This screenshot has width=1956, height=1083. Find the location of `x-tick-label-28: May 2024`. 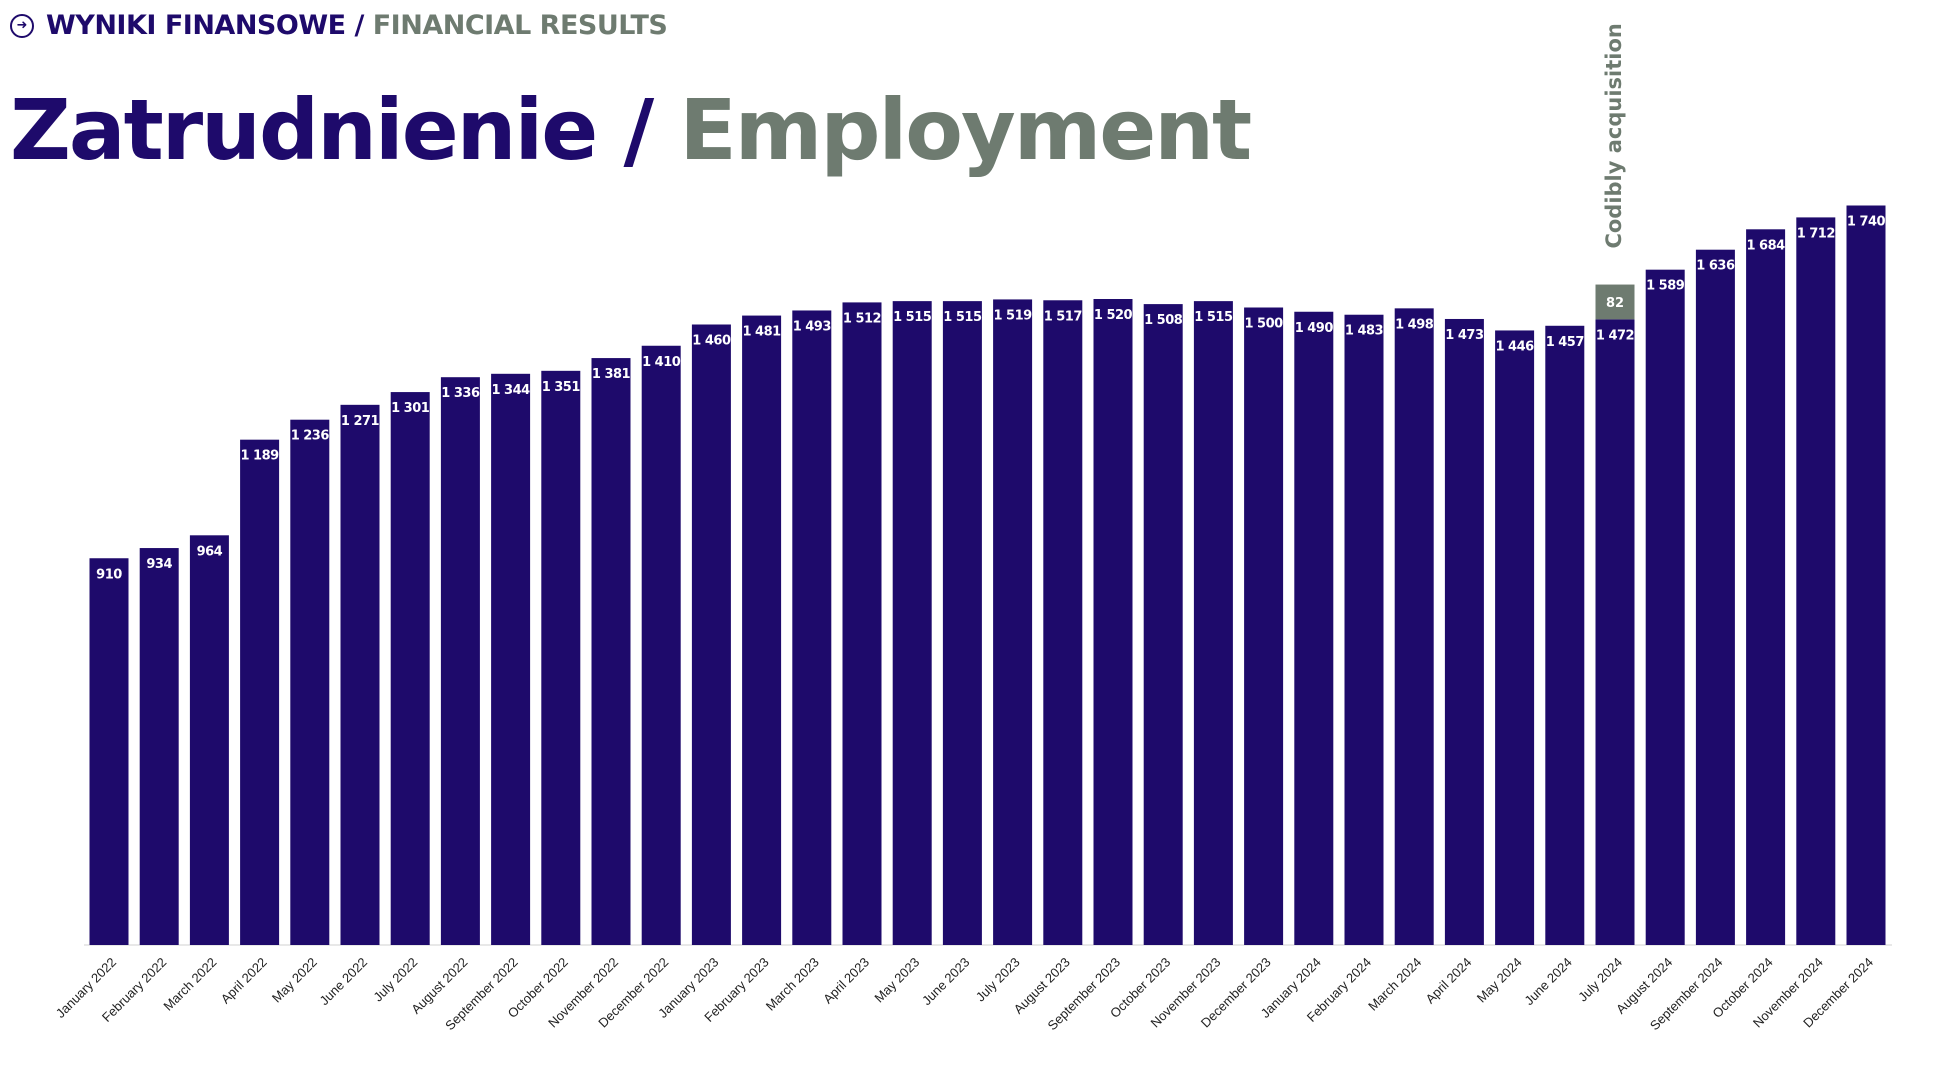

x-tick-label-28: May 2024 is located at coordinates (1499, 980).